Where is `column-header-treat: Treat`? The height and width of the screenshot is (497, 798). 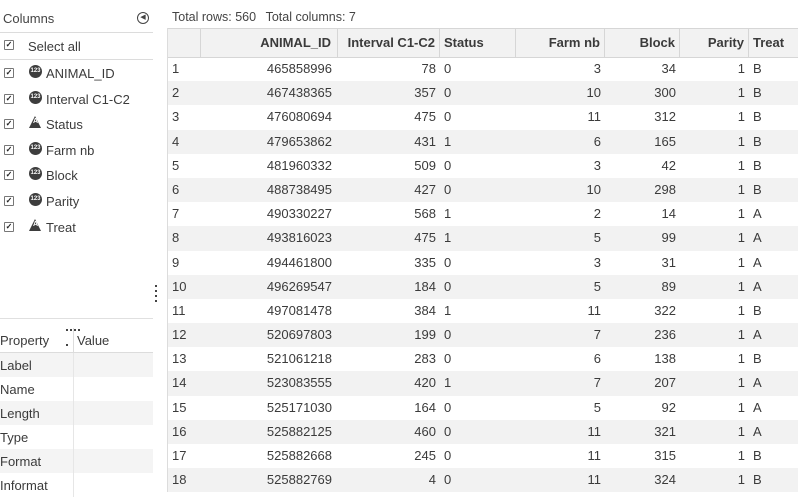
column-header-treat: Treat is located at coordinates (773, 43).